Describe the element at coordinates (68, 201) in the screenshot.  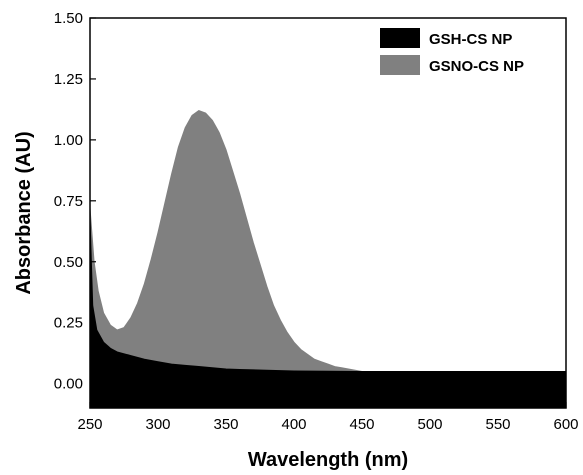
I see `y-tick-label: 0.75` at that location.